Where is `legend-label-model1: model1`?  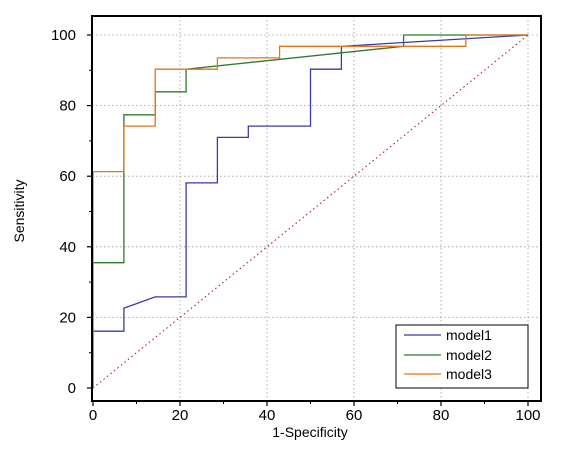 legend-label-model1: model1 is located at coordinates (469, 335).